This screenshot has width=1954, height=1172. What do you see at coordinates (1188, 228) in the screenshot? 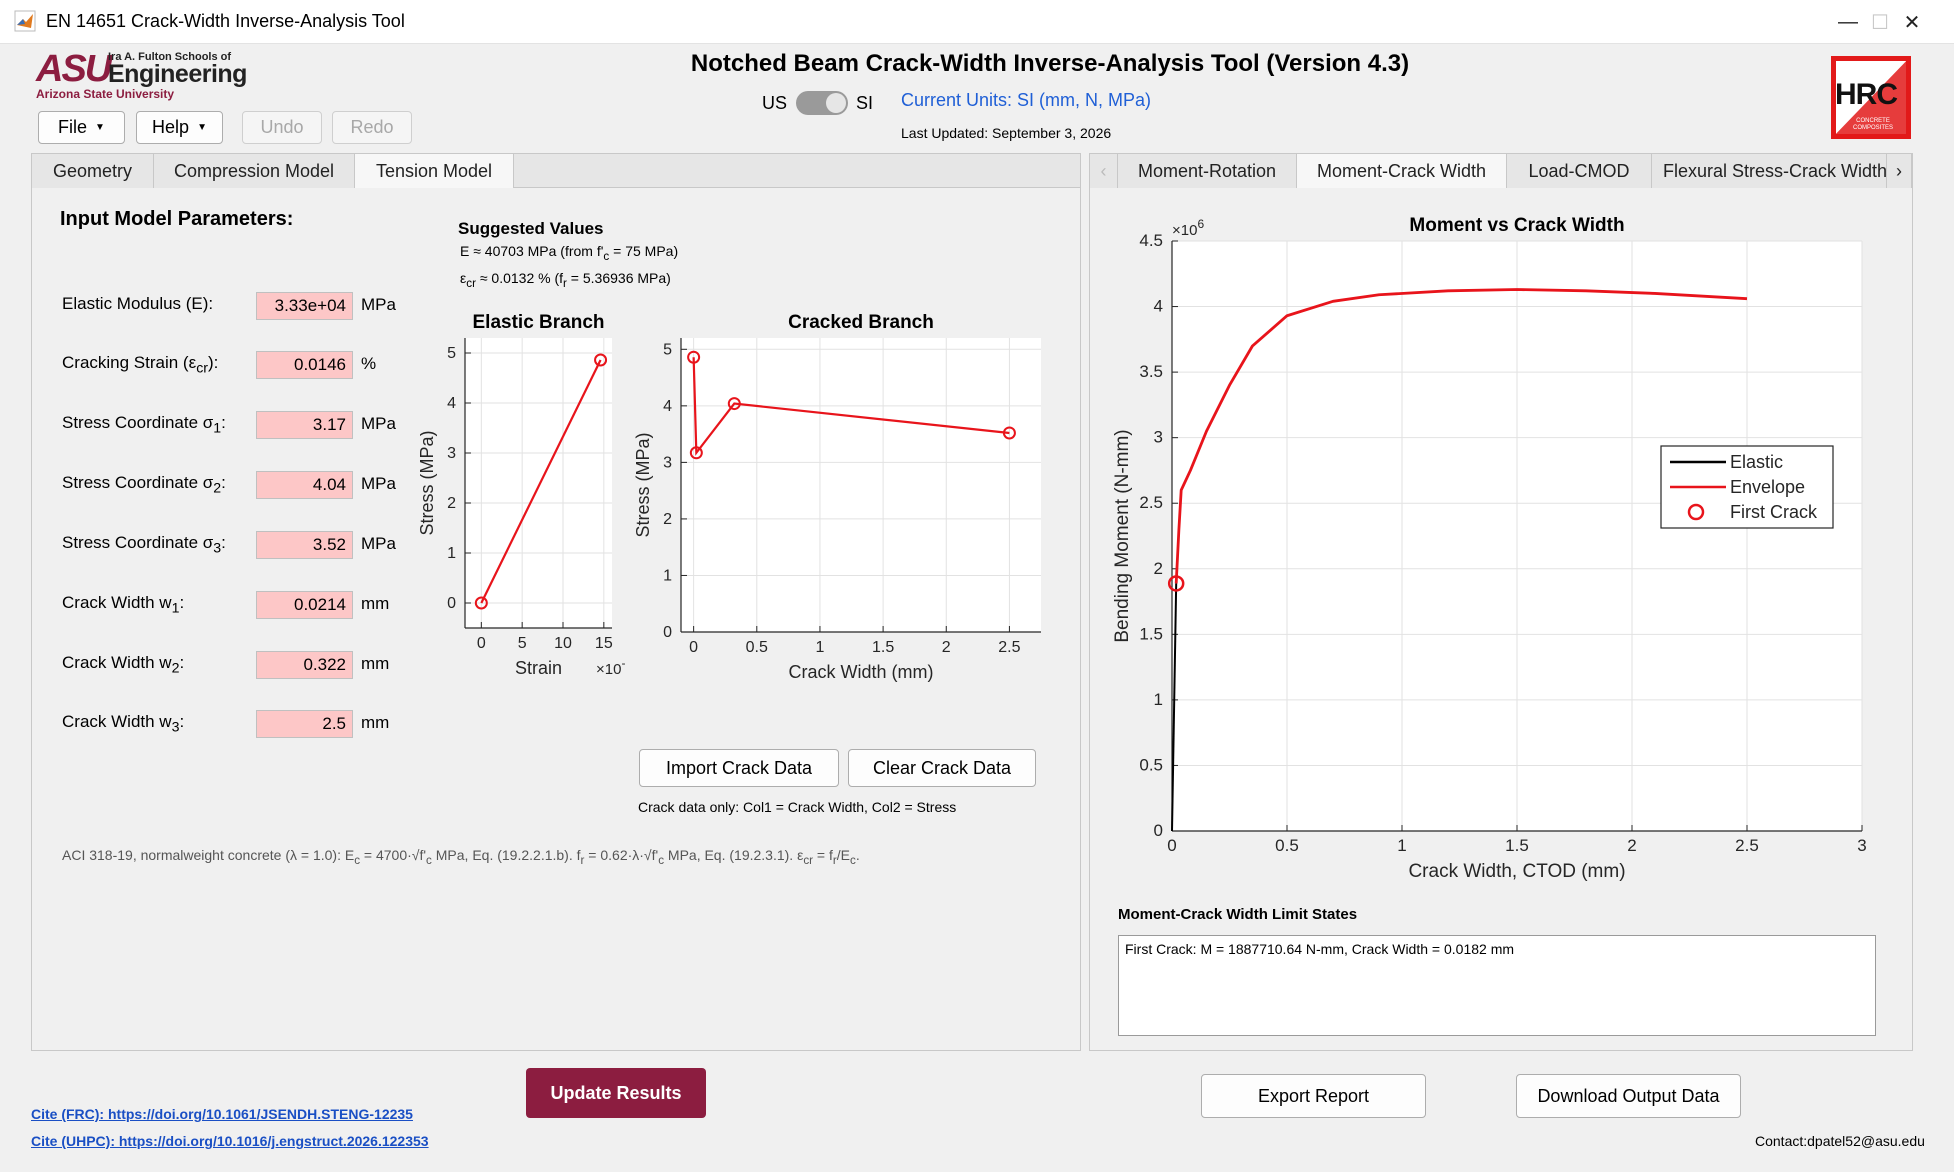
I see `y-multiplier: ×10⁶` at bounding box center [1188, 228].